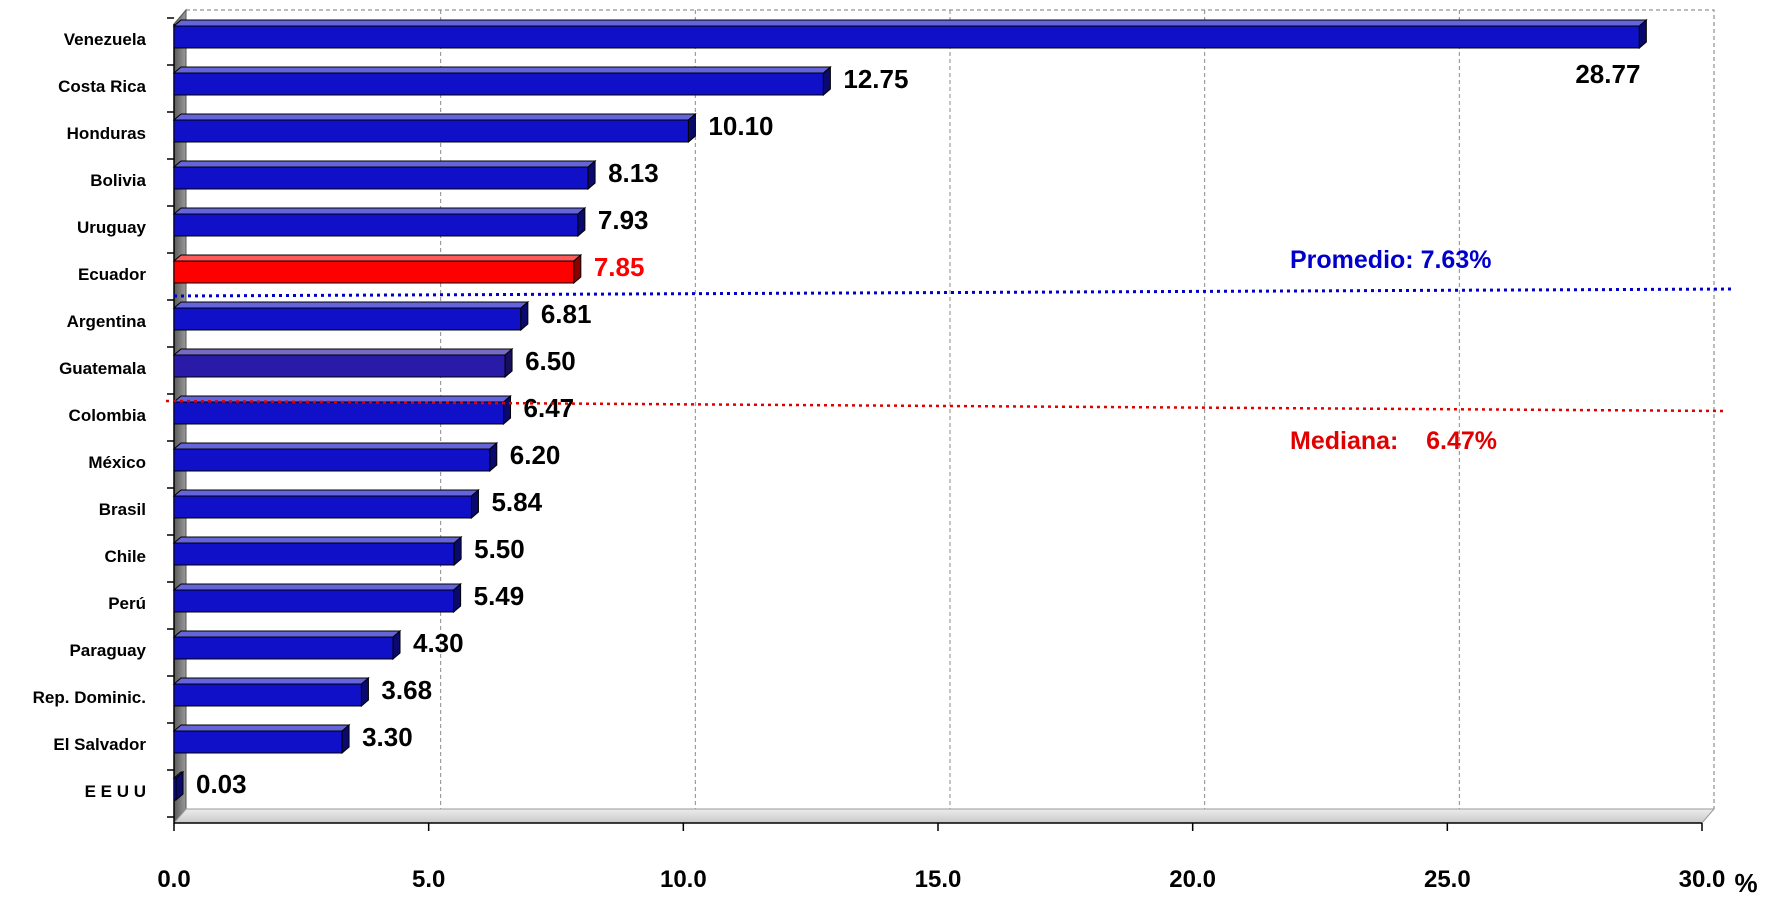 The width and height of the screenshot is (1773, 902). I want to click on value-label-1: 28.77, so click(1607, 74).